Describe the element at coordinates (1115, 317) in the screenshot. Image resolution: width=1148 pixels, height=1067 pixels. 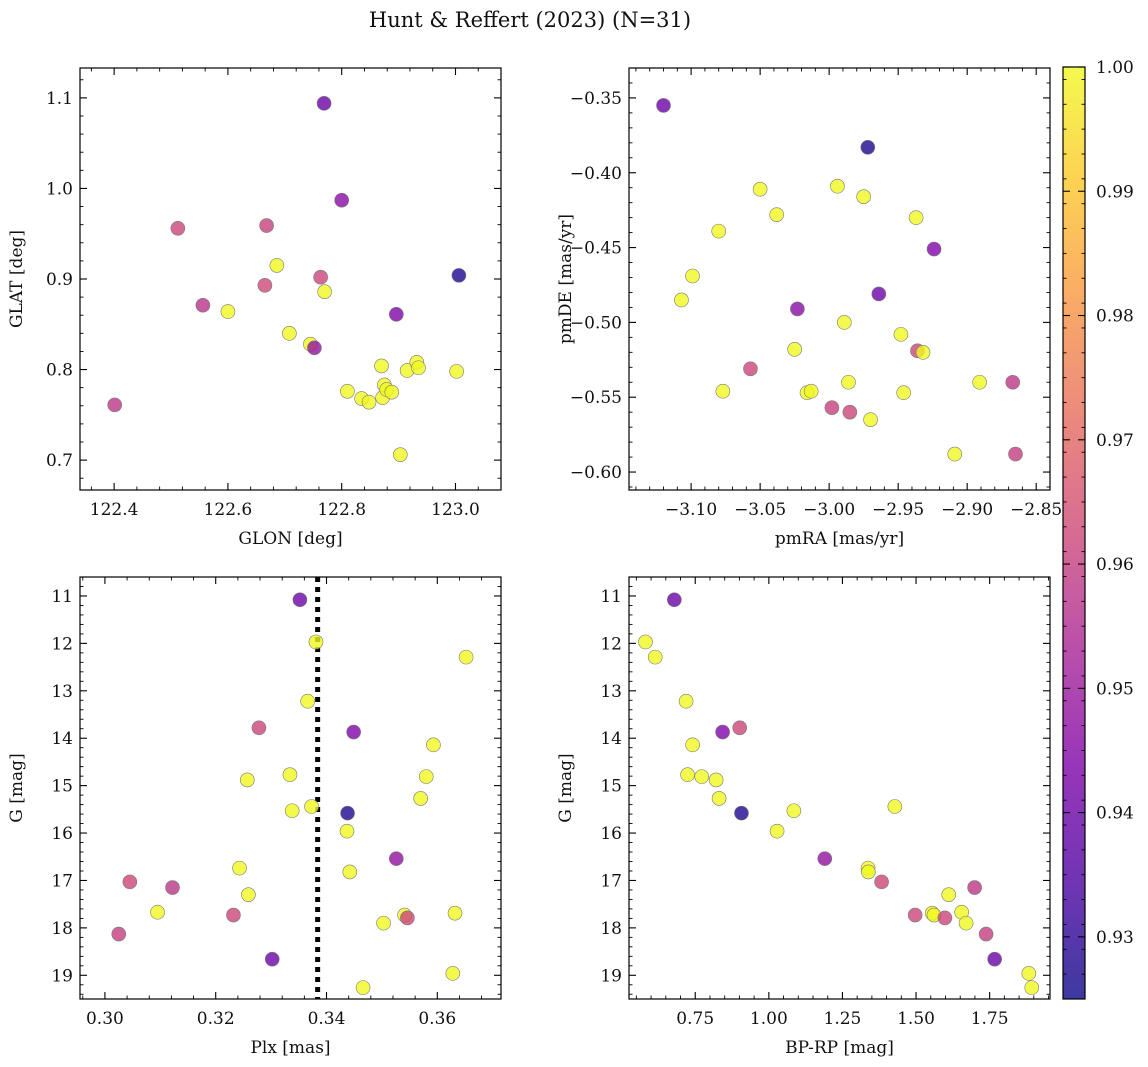
I see `colorbar-tick-label: 0.98` at that location.